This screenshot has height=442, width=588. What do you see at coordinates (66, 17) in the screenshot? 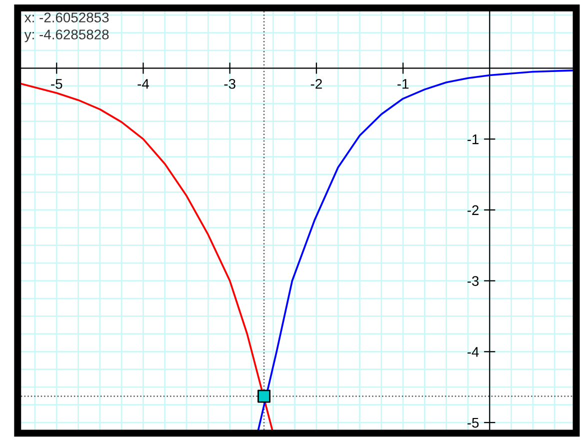
I see `annotation: x: -2.6052853` at bounding box center [66, 17].